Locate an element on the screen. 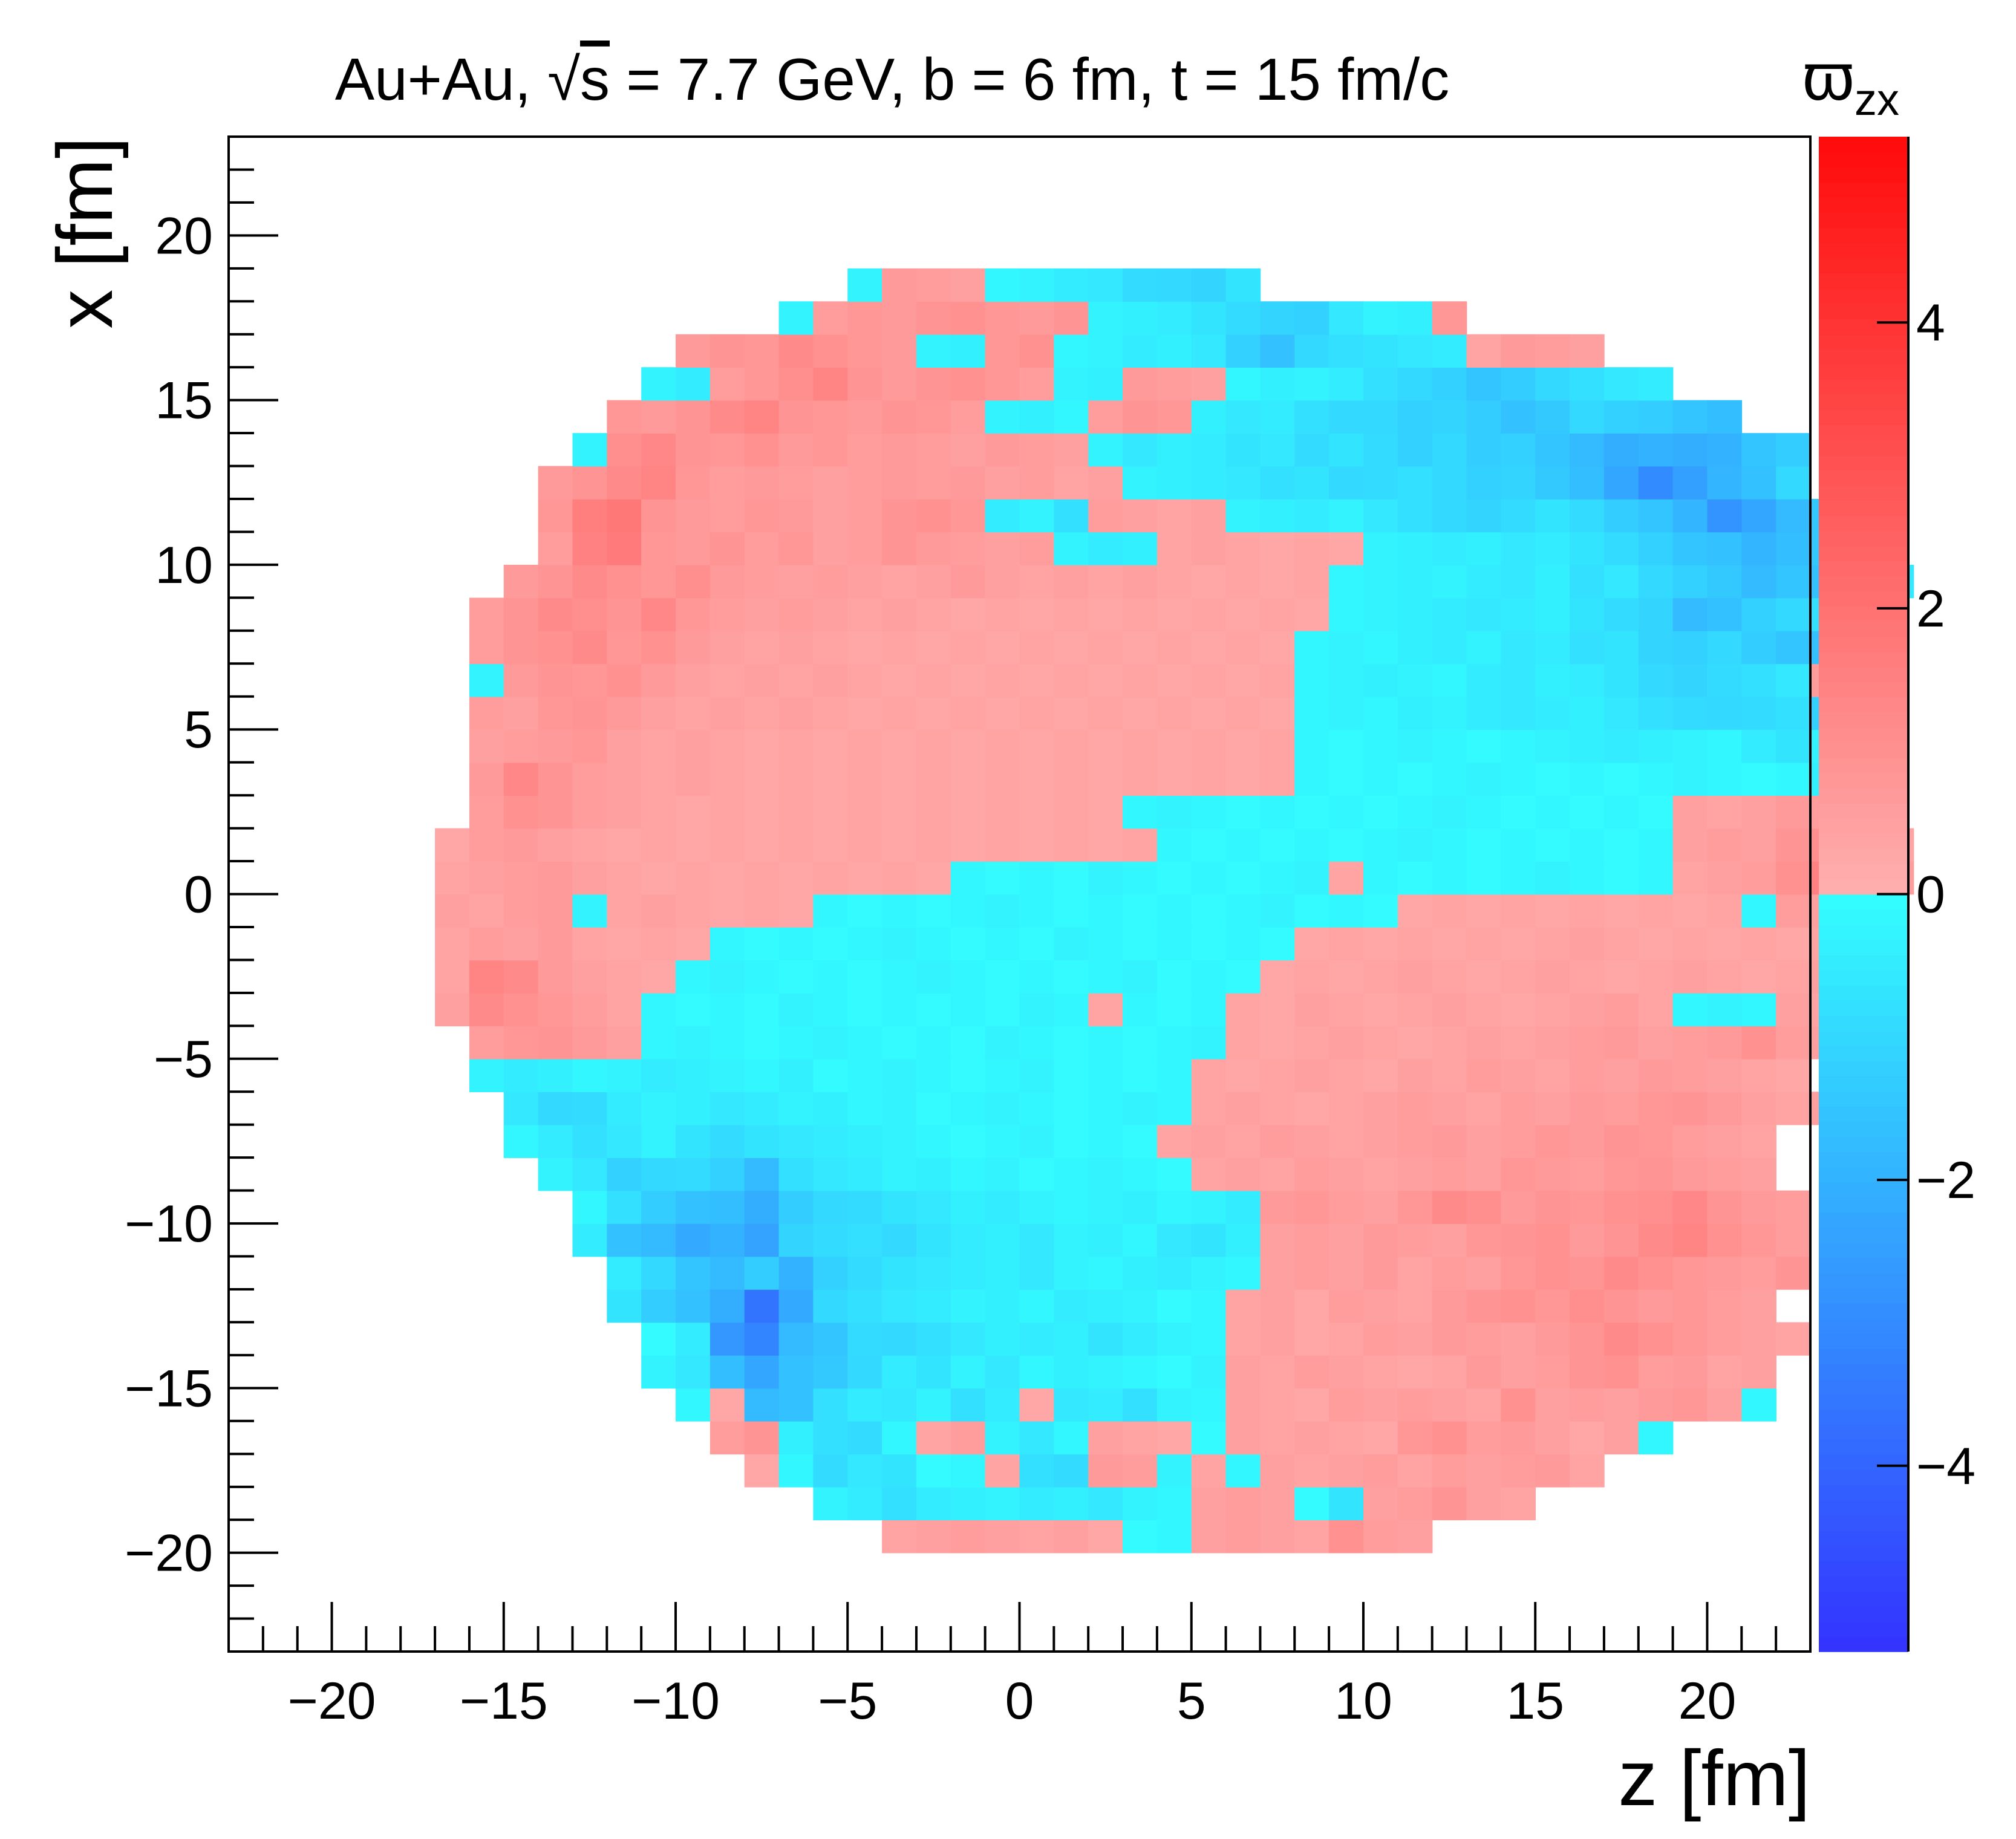 The image size is (2016, 1839). y-axis-ticks is located at coordinates (253, 894).